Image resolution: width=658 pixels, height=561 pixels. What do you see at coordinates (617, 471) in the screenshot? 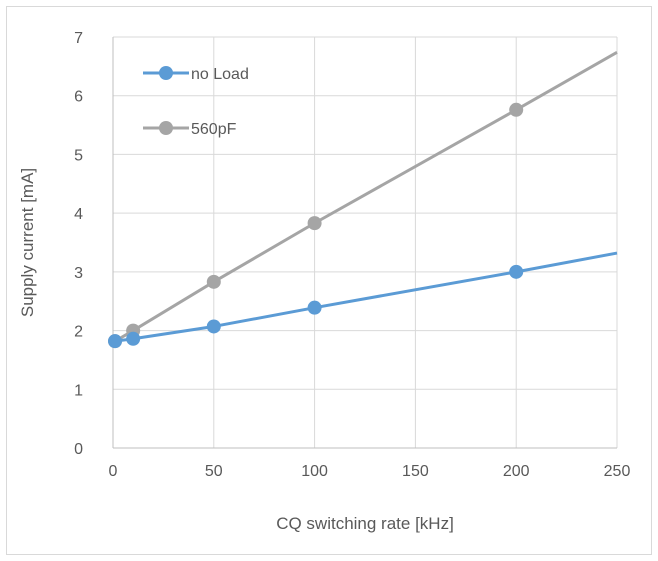
I see `x-tick-label: 250` at bounding box center [617, 471].